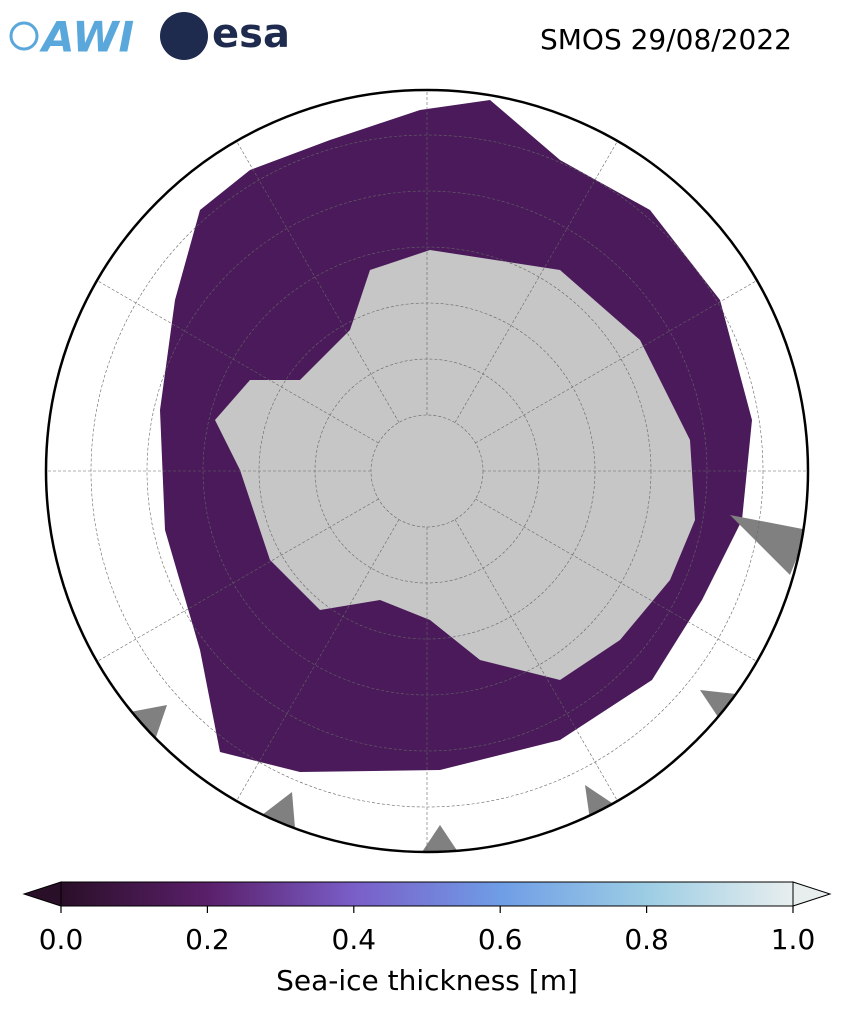 The height and width of the screenshot is (1026, 854). I want to click on colorbar-extend-high, so click(812, 894).